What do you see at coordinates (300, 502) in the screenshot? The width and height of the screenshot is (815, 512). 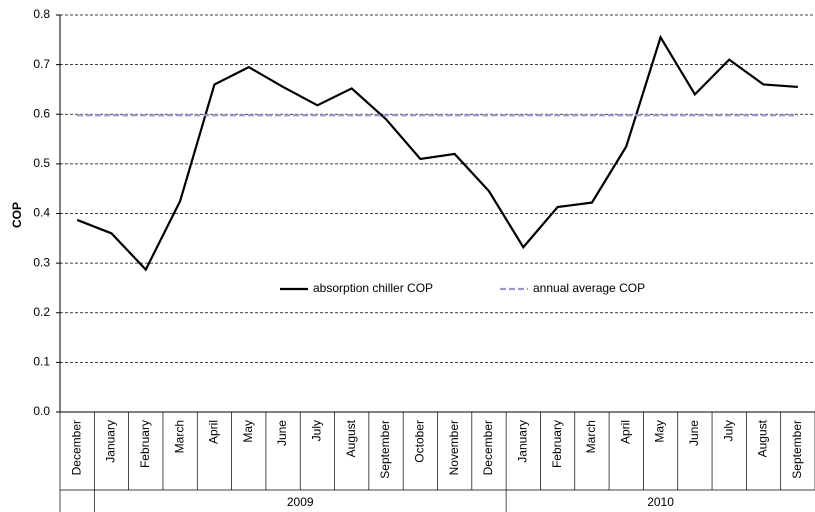 I see `group-label: 2009` at bounding box center [300, 502].